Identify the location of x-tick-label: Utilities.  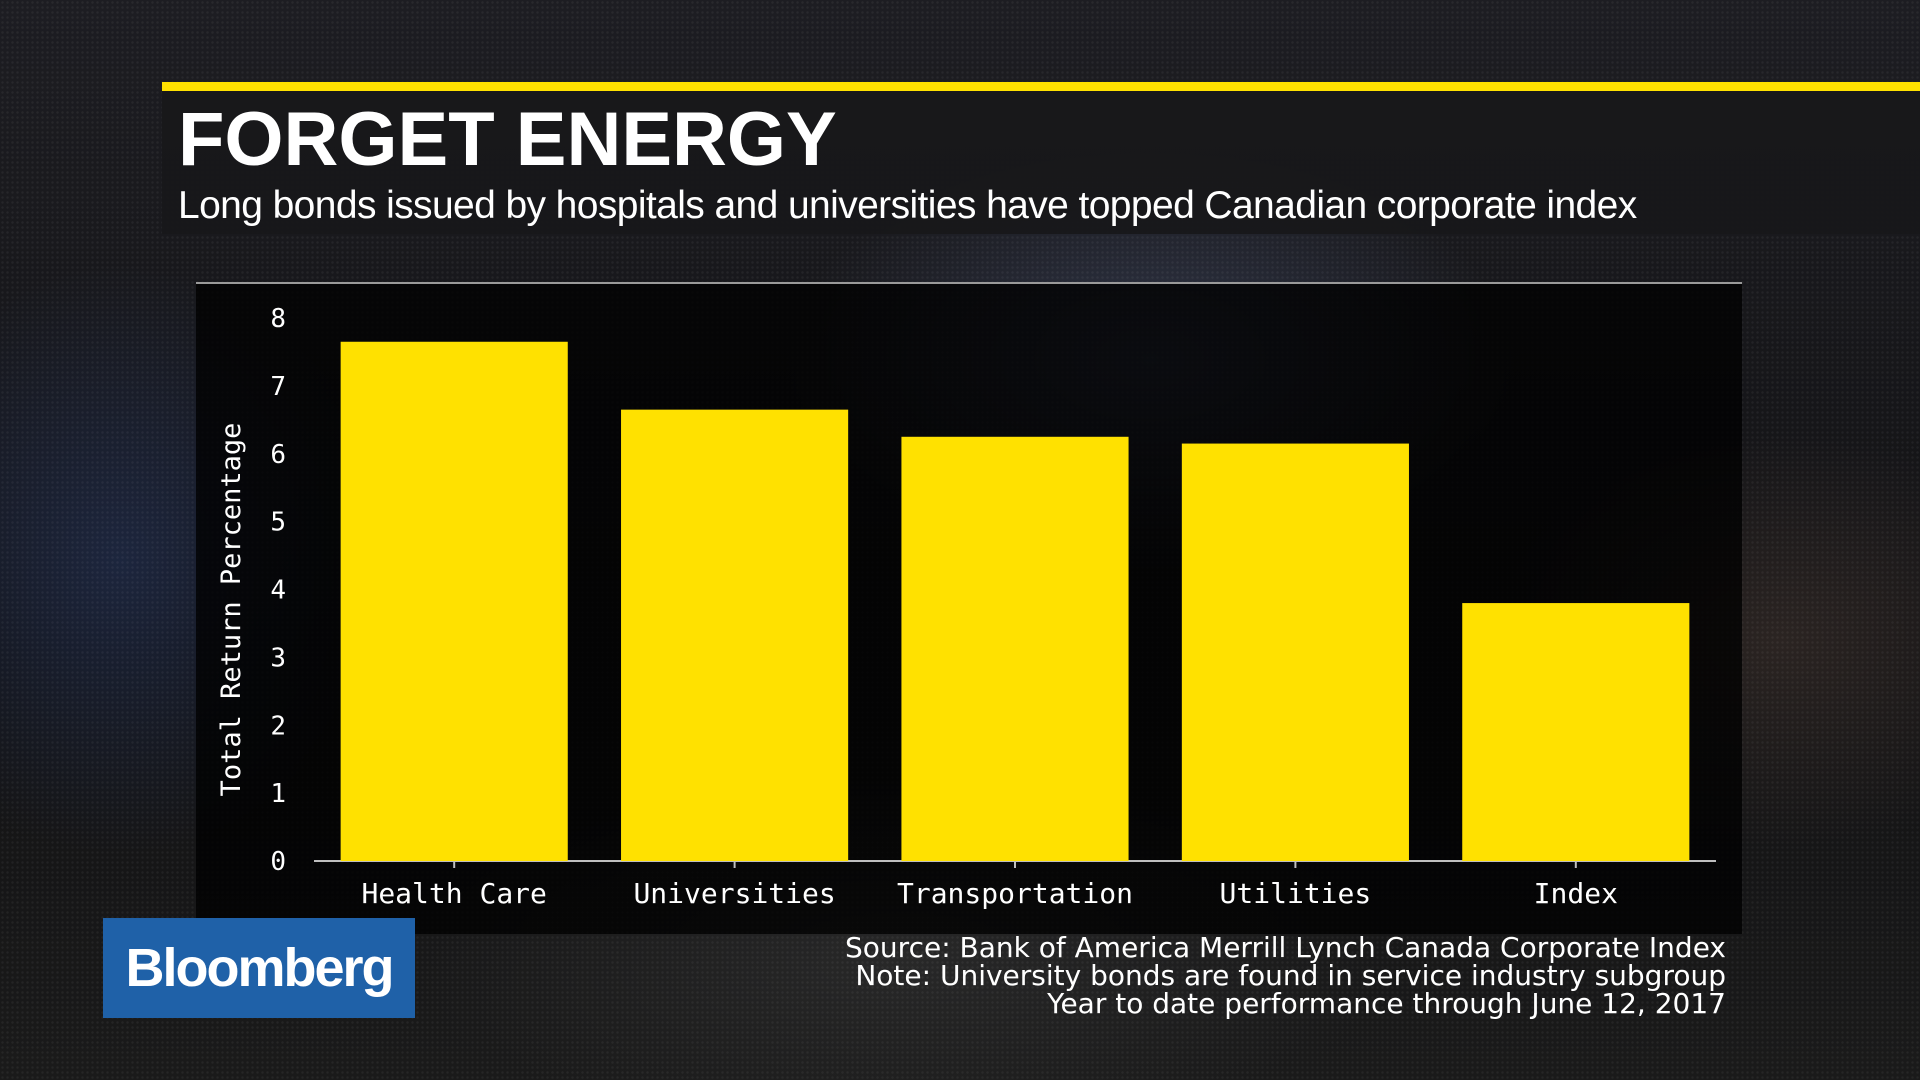
(1296, 893).